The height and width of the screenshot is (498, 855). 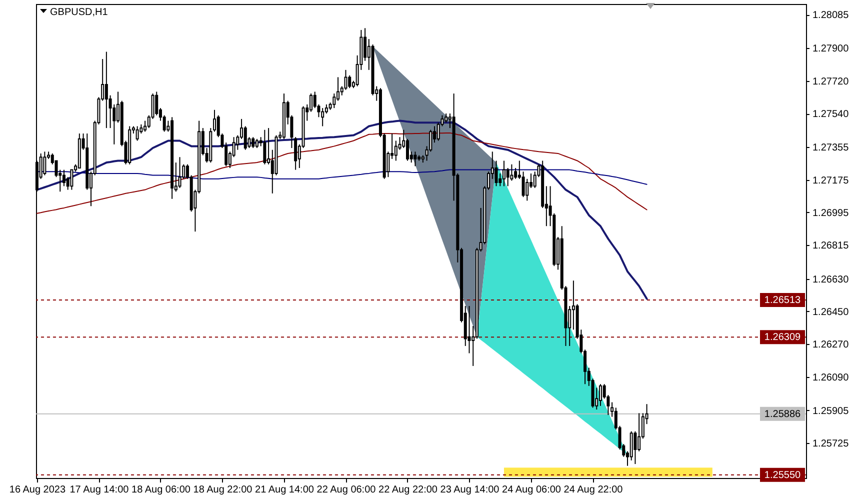 I want to click on ref-line-label: 1.26309, so click(x=783, y=338).